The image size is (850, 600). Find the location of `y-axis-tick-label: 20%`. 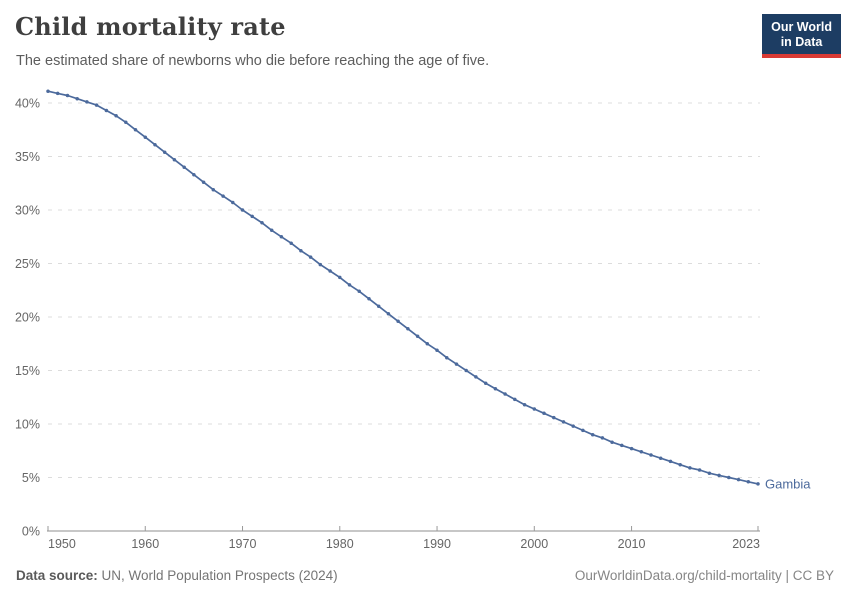

y-axis-tick-label: 20% is located at coordinates (27, 318).